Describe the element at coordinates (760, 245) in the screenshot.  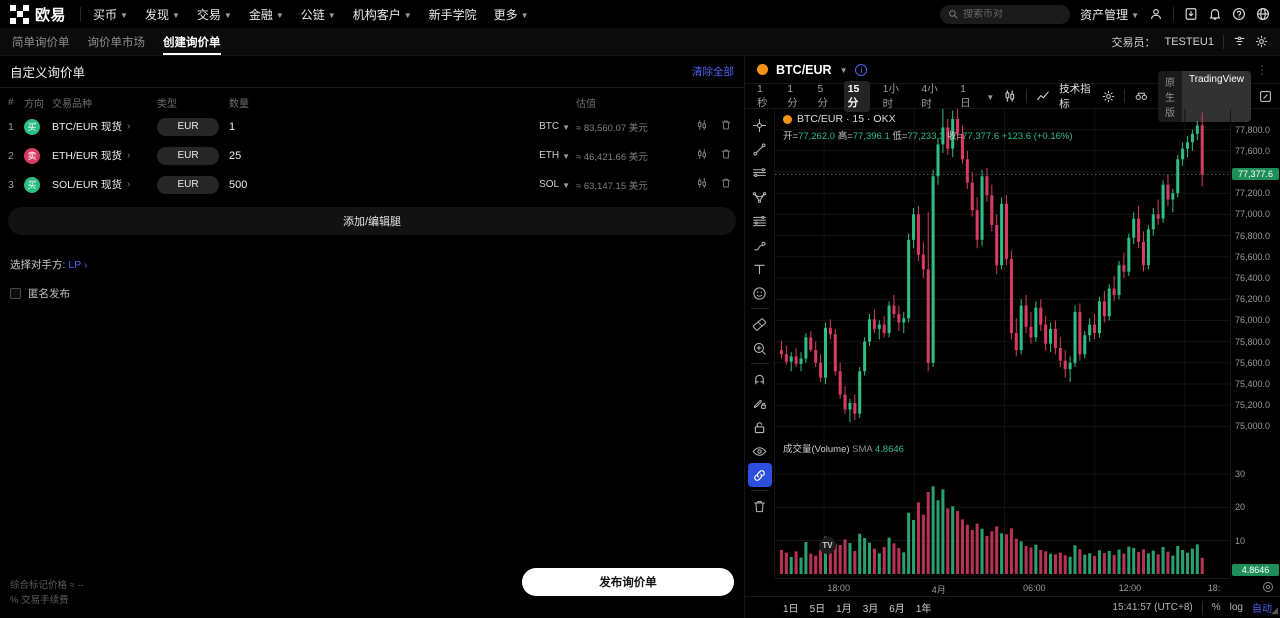
I see `brush-icon` at that location.